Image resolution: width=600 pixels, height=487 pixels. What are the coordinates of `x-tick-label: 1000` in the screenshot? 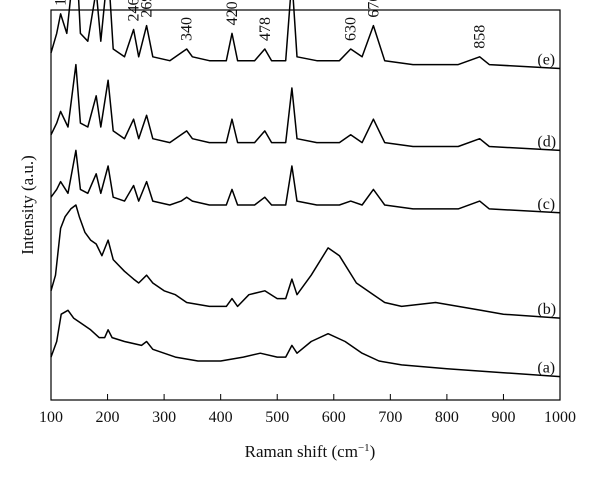 It's located at (560, 417).